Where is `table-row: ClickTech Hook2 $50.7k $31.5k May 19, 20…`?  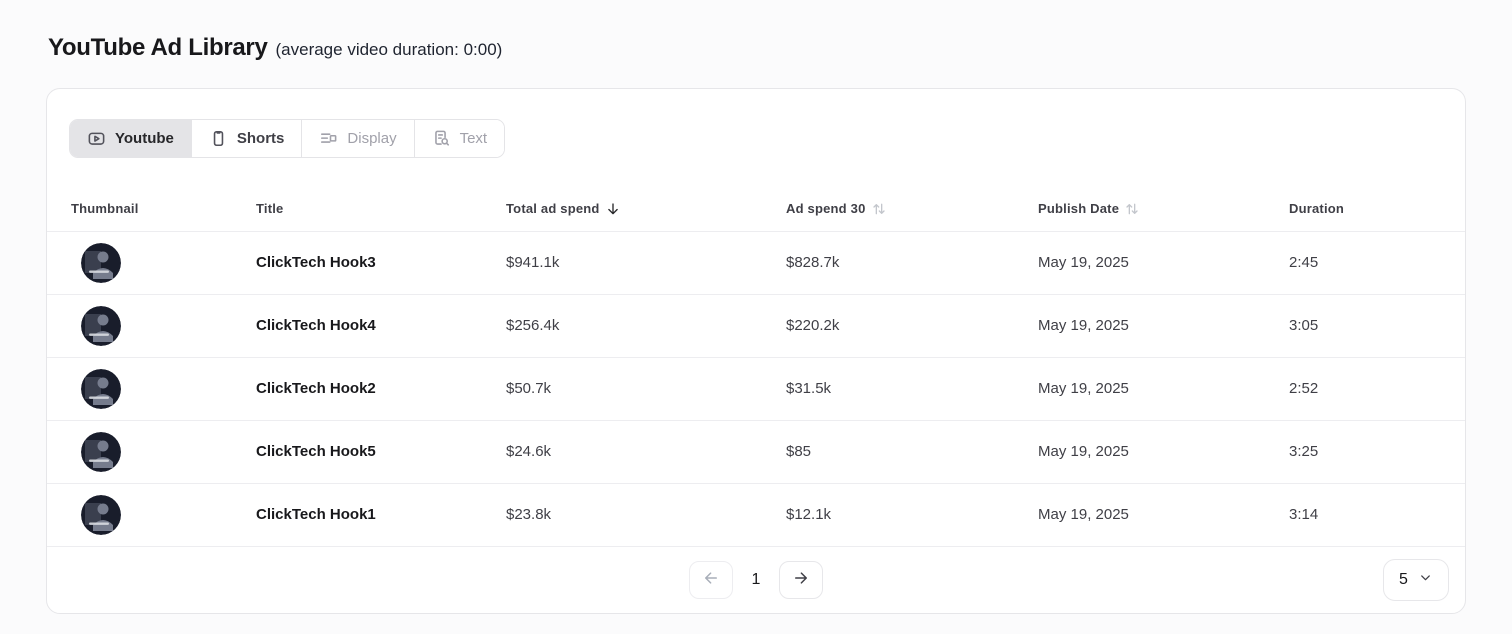
table-row: ClickTech Hook2 $50.7k $31.5k May 19, 20… is located at coordinates (756, 388).